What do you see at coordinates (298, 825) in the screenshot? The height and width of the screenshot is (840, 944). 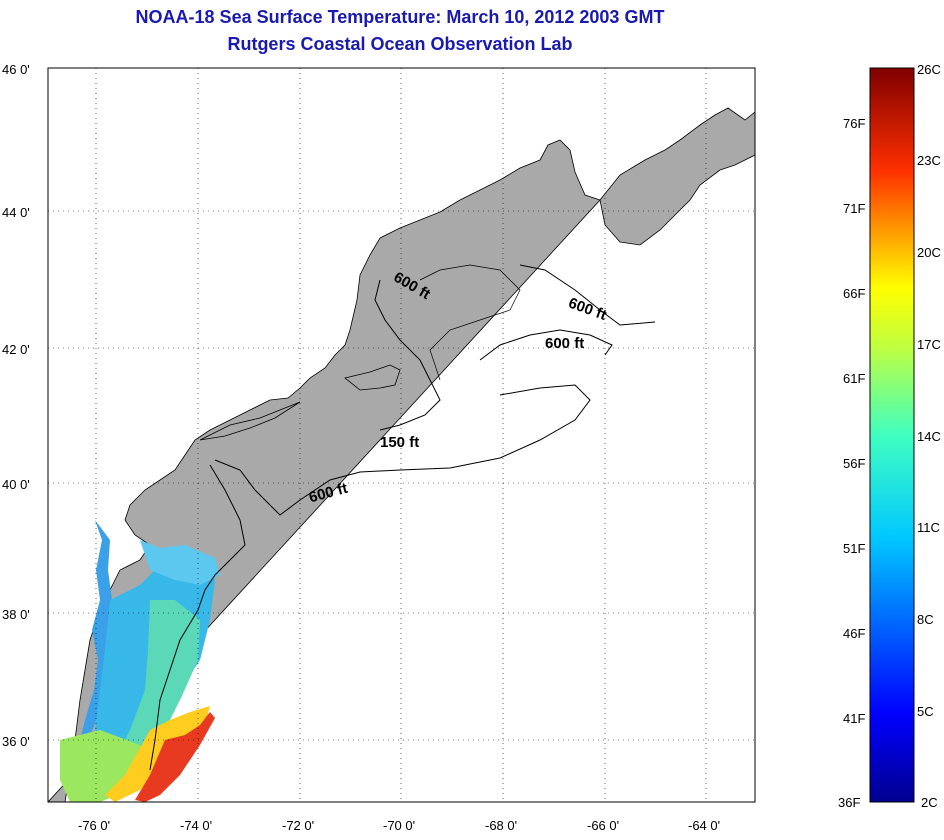 I see `lon-tick-label: -72 0'` at bounding box center [298, 825].